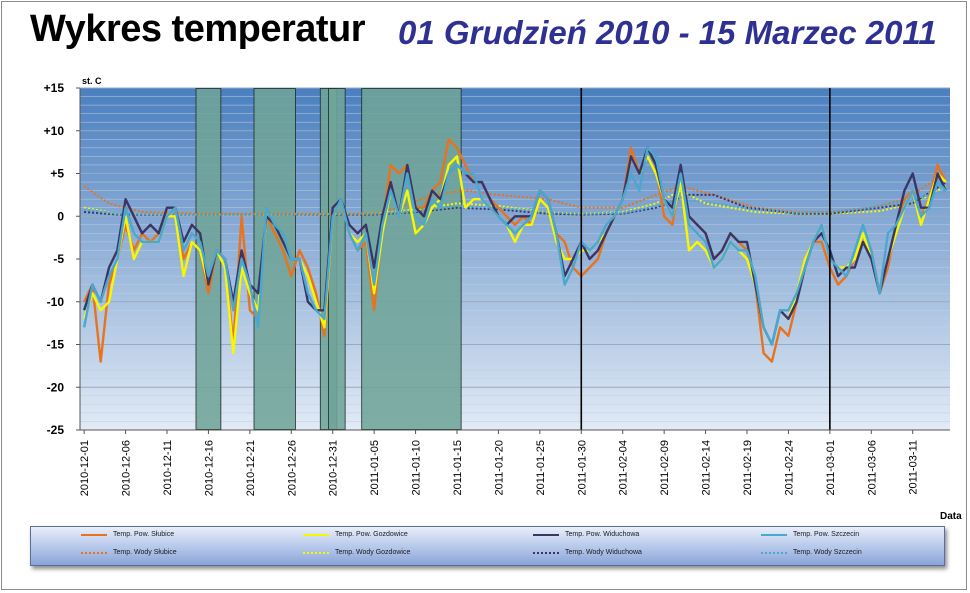 The width and height of the screenshot is (970, 593). I want to click on y-tick-label: +10, so click(54, 131).